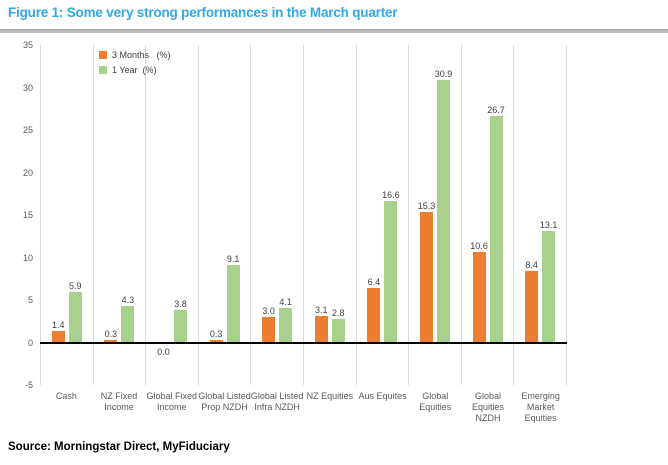  I want to click on category-cell: 0.3 9.1, so click(224, 215).